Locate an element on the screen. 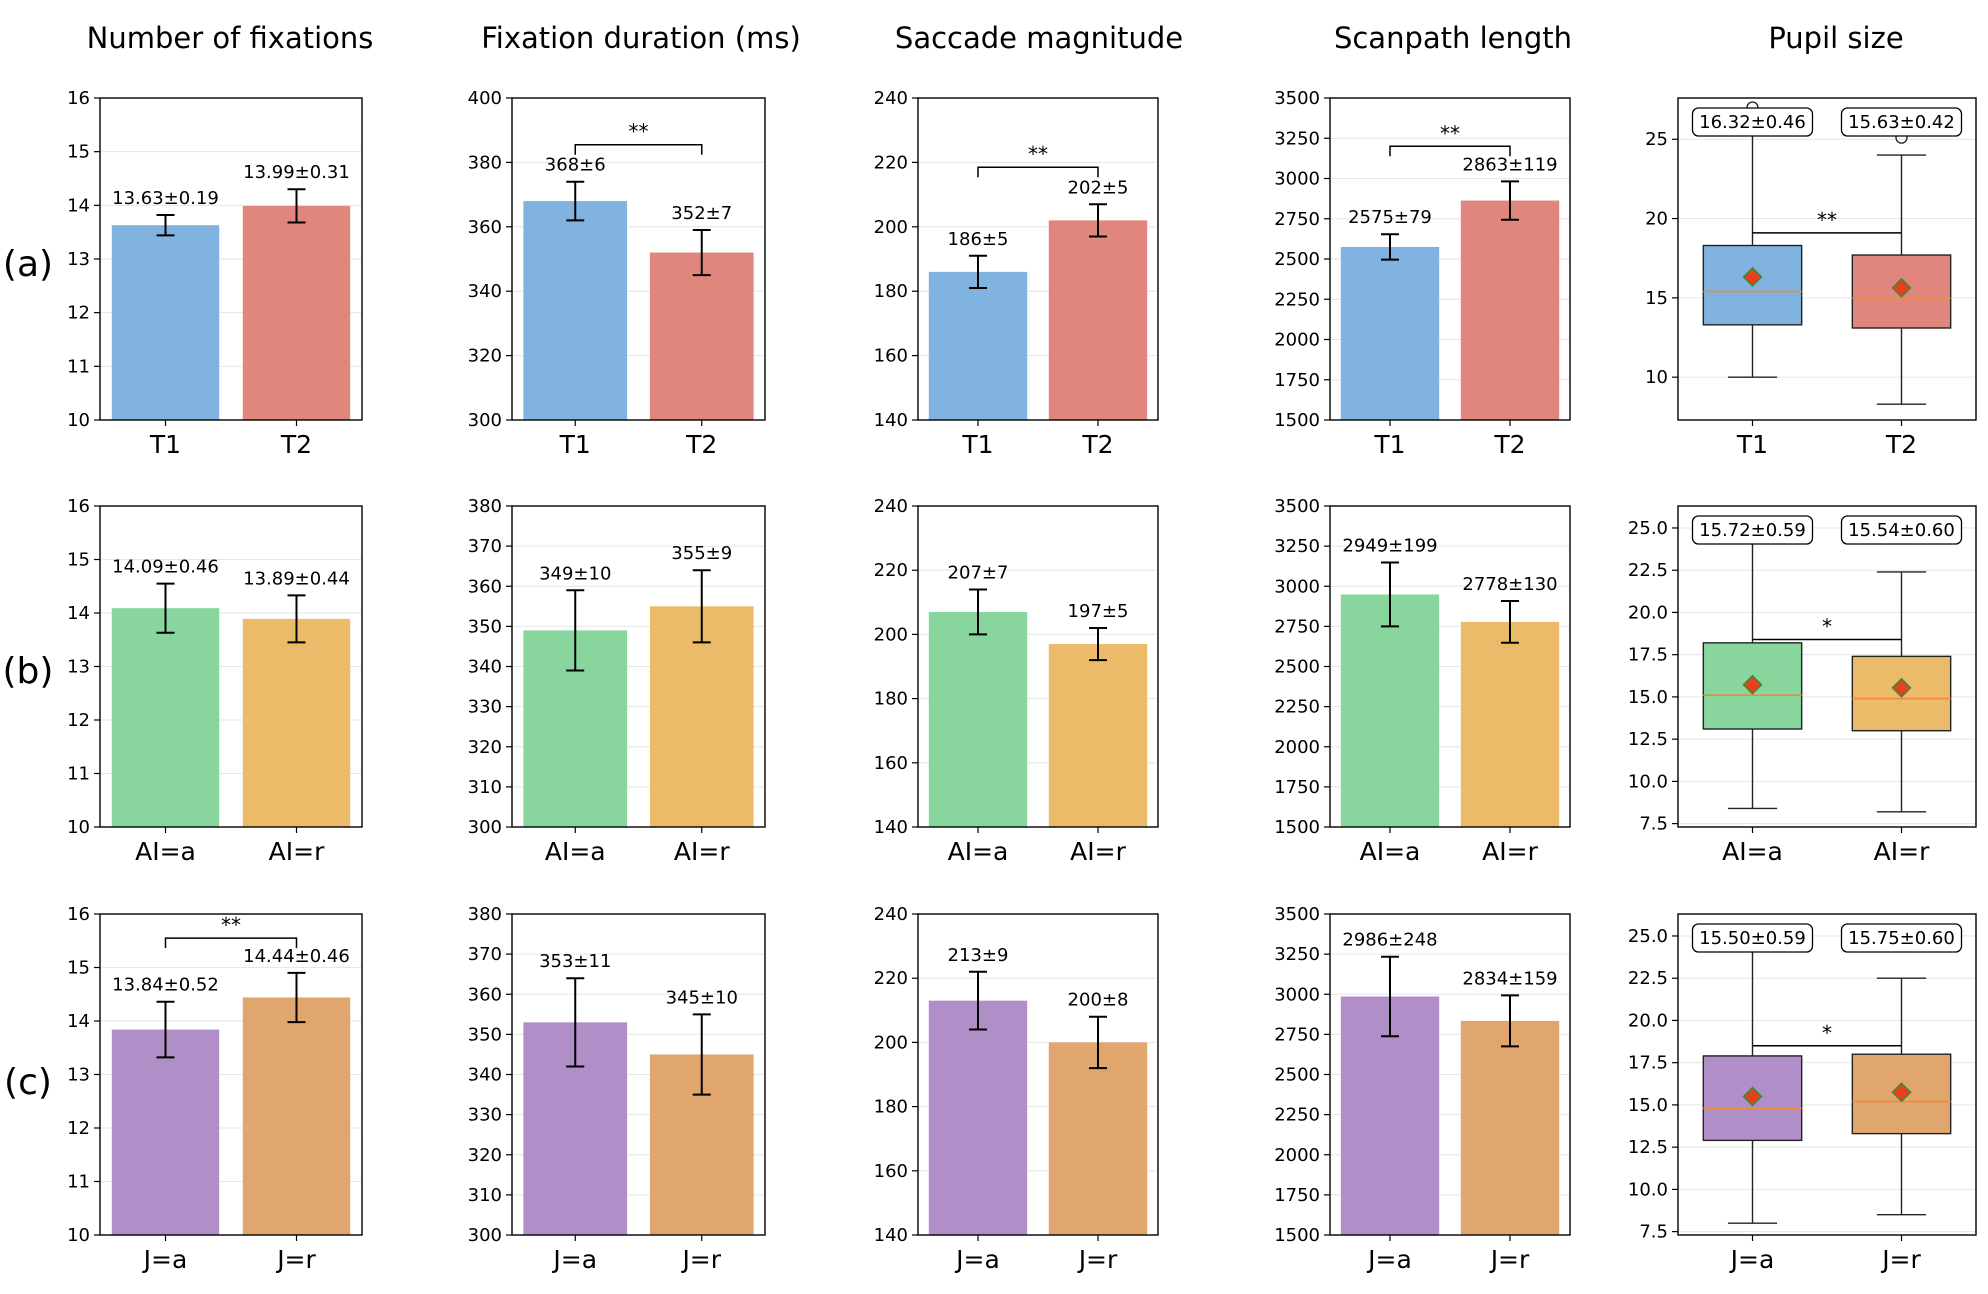  y-tick-label: 13 is located at coordinates (78, 259).